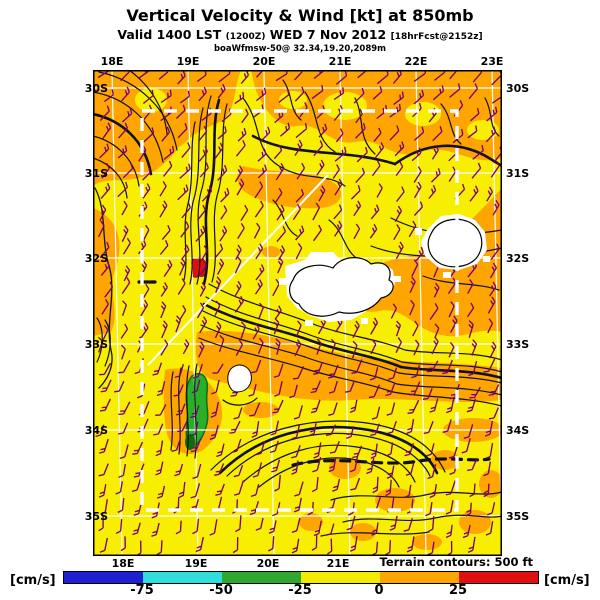  I want to click on lat-label-left-31s: 31S, so click(96, 173).